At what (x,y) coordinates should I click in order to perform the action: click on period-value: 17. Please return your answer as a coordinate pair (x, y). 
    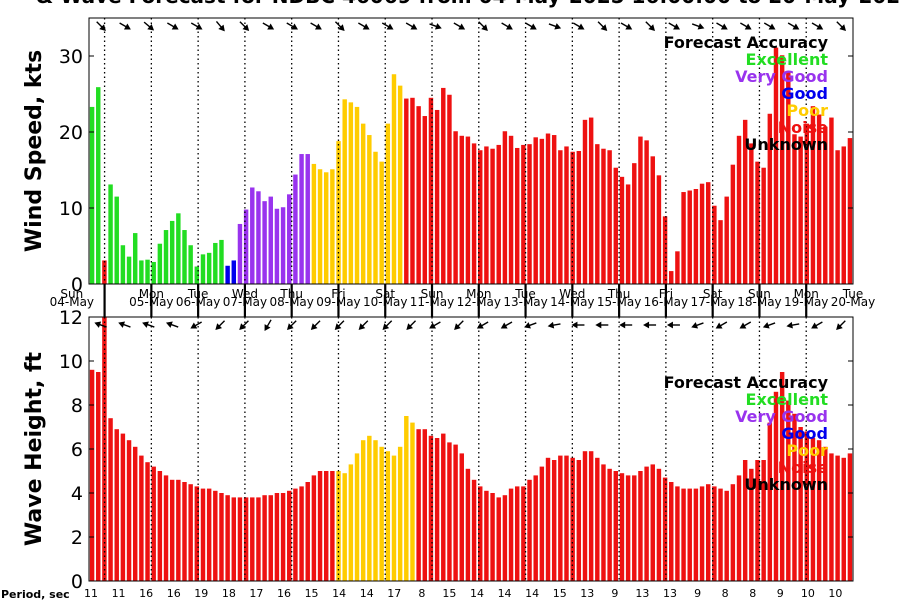
    Looking at the image, I should click on (394, 593).